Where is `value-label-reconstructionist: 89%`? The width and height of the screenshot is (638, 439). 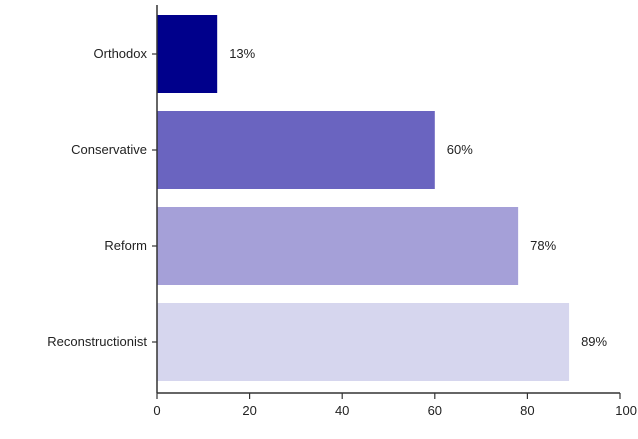
value-label-reconstructionist: 89% is located at coordinates (594, 341).